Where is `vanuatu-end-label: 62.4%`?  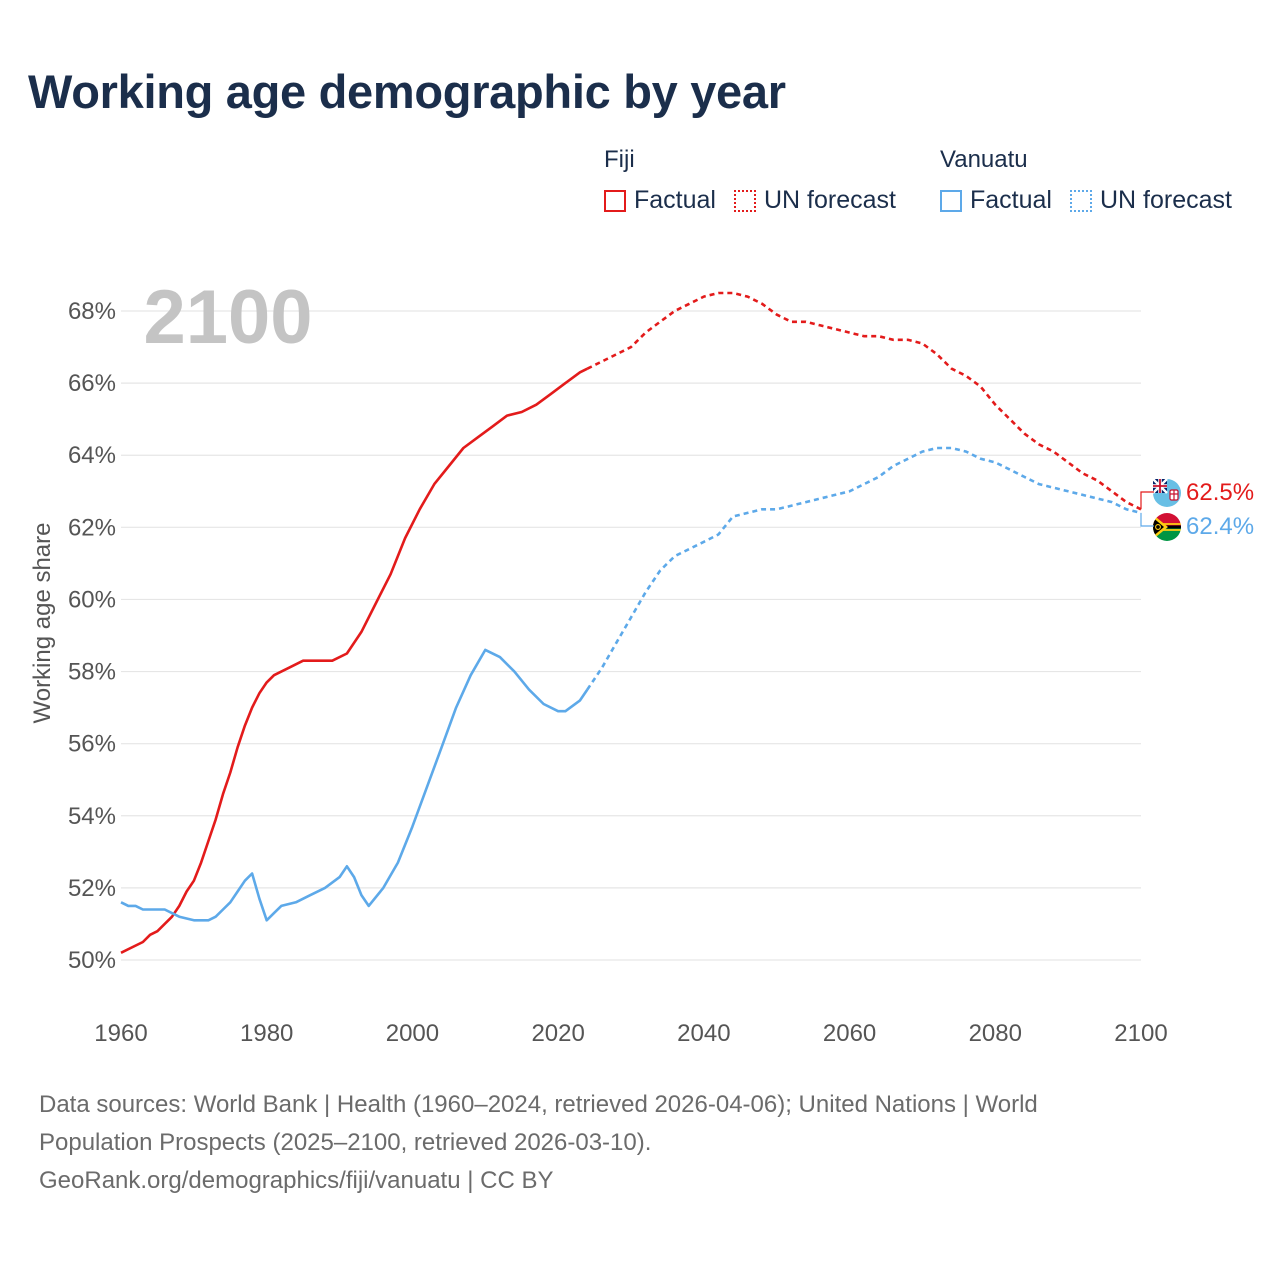
vanuatu-end-label: 62.4% is located at coordinates (1220, 526).